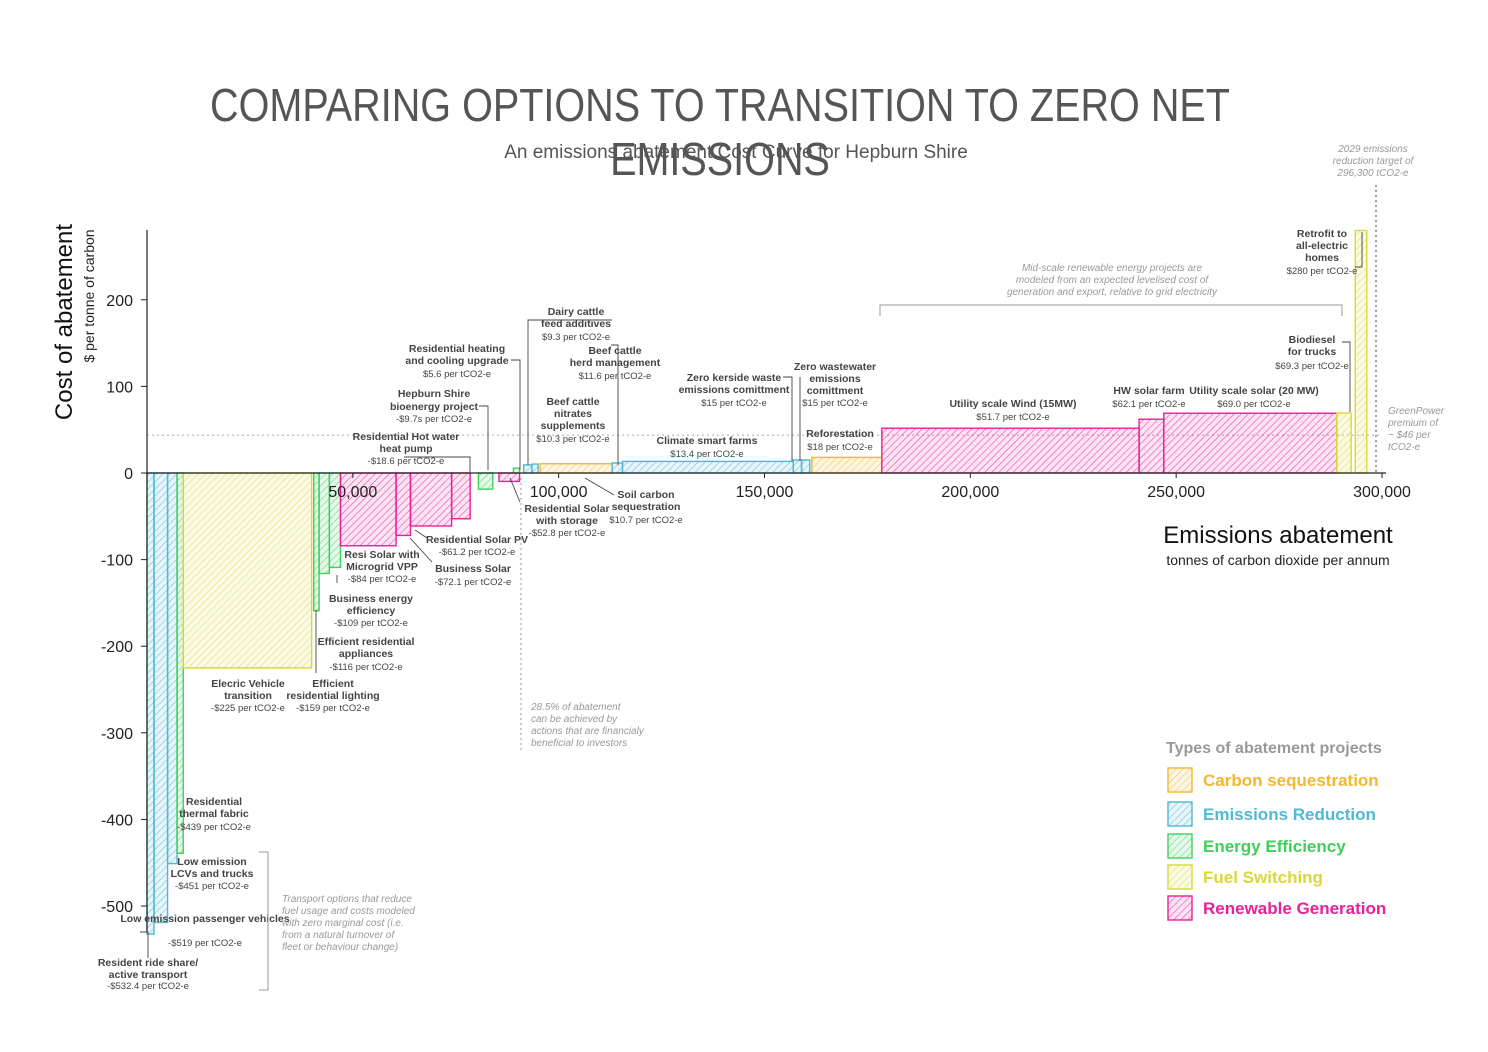 The width and height of the screenshot is (1488, 1052). Describe the element at coordinates (805, 466) in the screenshot. I see `bar-zero-wastewater-emissions-comittment` at that location.